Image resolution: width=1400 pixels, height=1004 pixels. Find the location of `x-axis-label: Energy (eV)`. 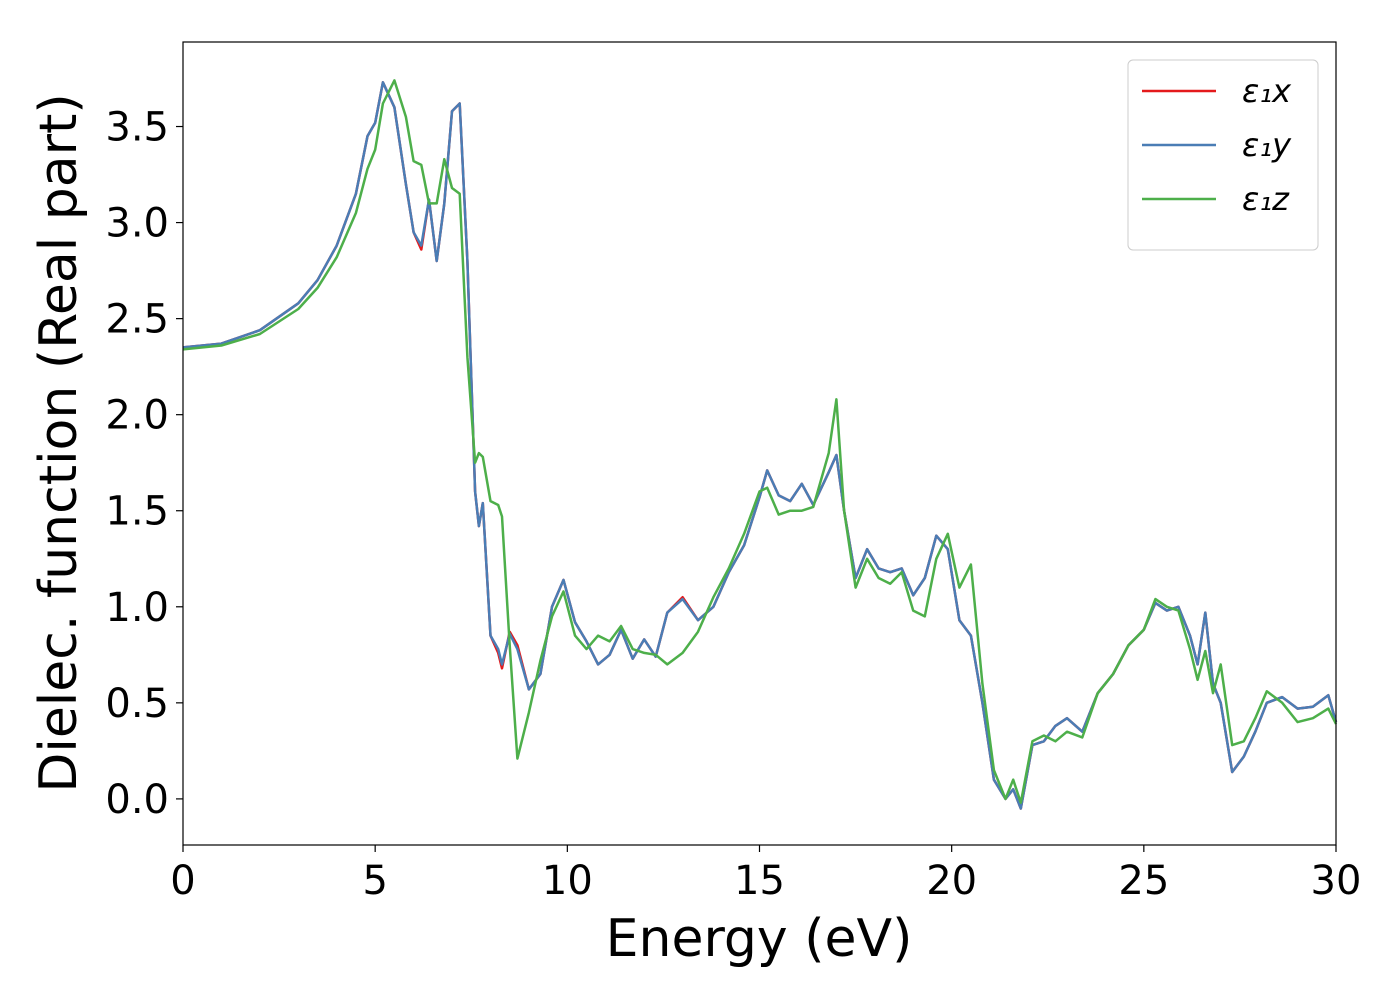

x-axis-label: Energy (eV) is located at coordinates (759, 939).